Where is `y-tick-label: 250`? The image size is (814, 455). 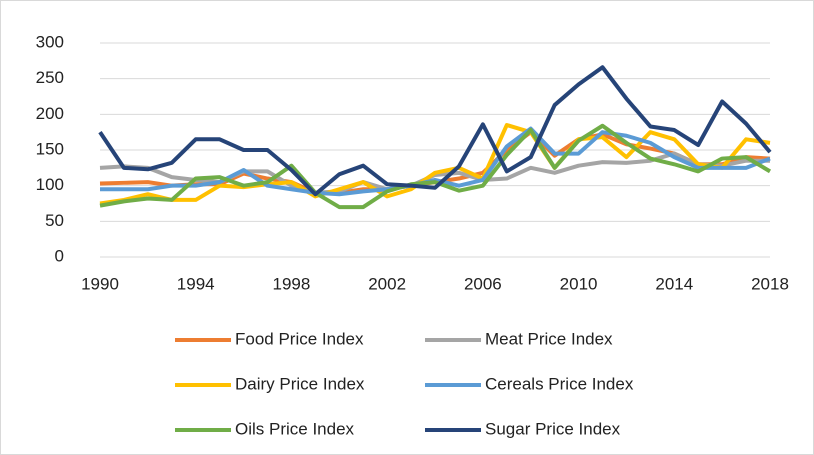
y-tick-label: 250 is located at coordinates (50, 77).